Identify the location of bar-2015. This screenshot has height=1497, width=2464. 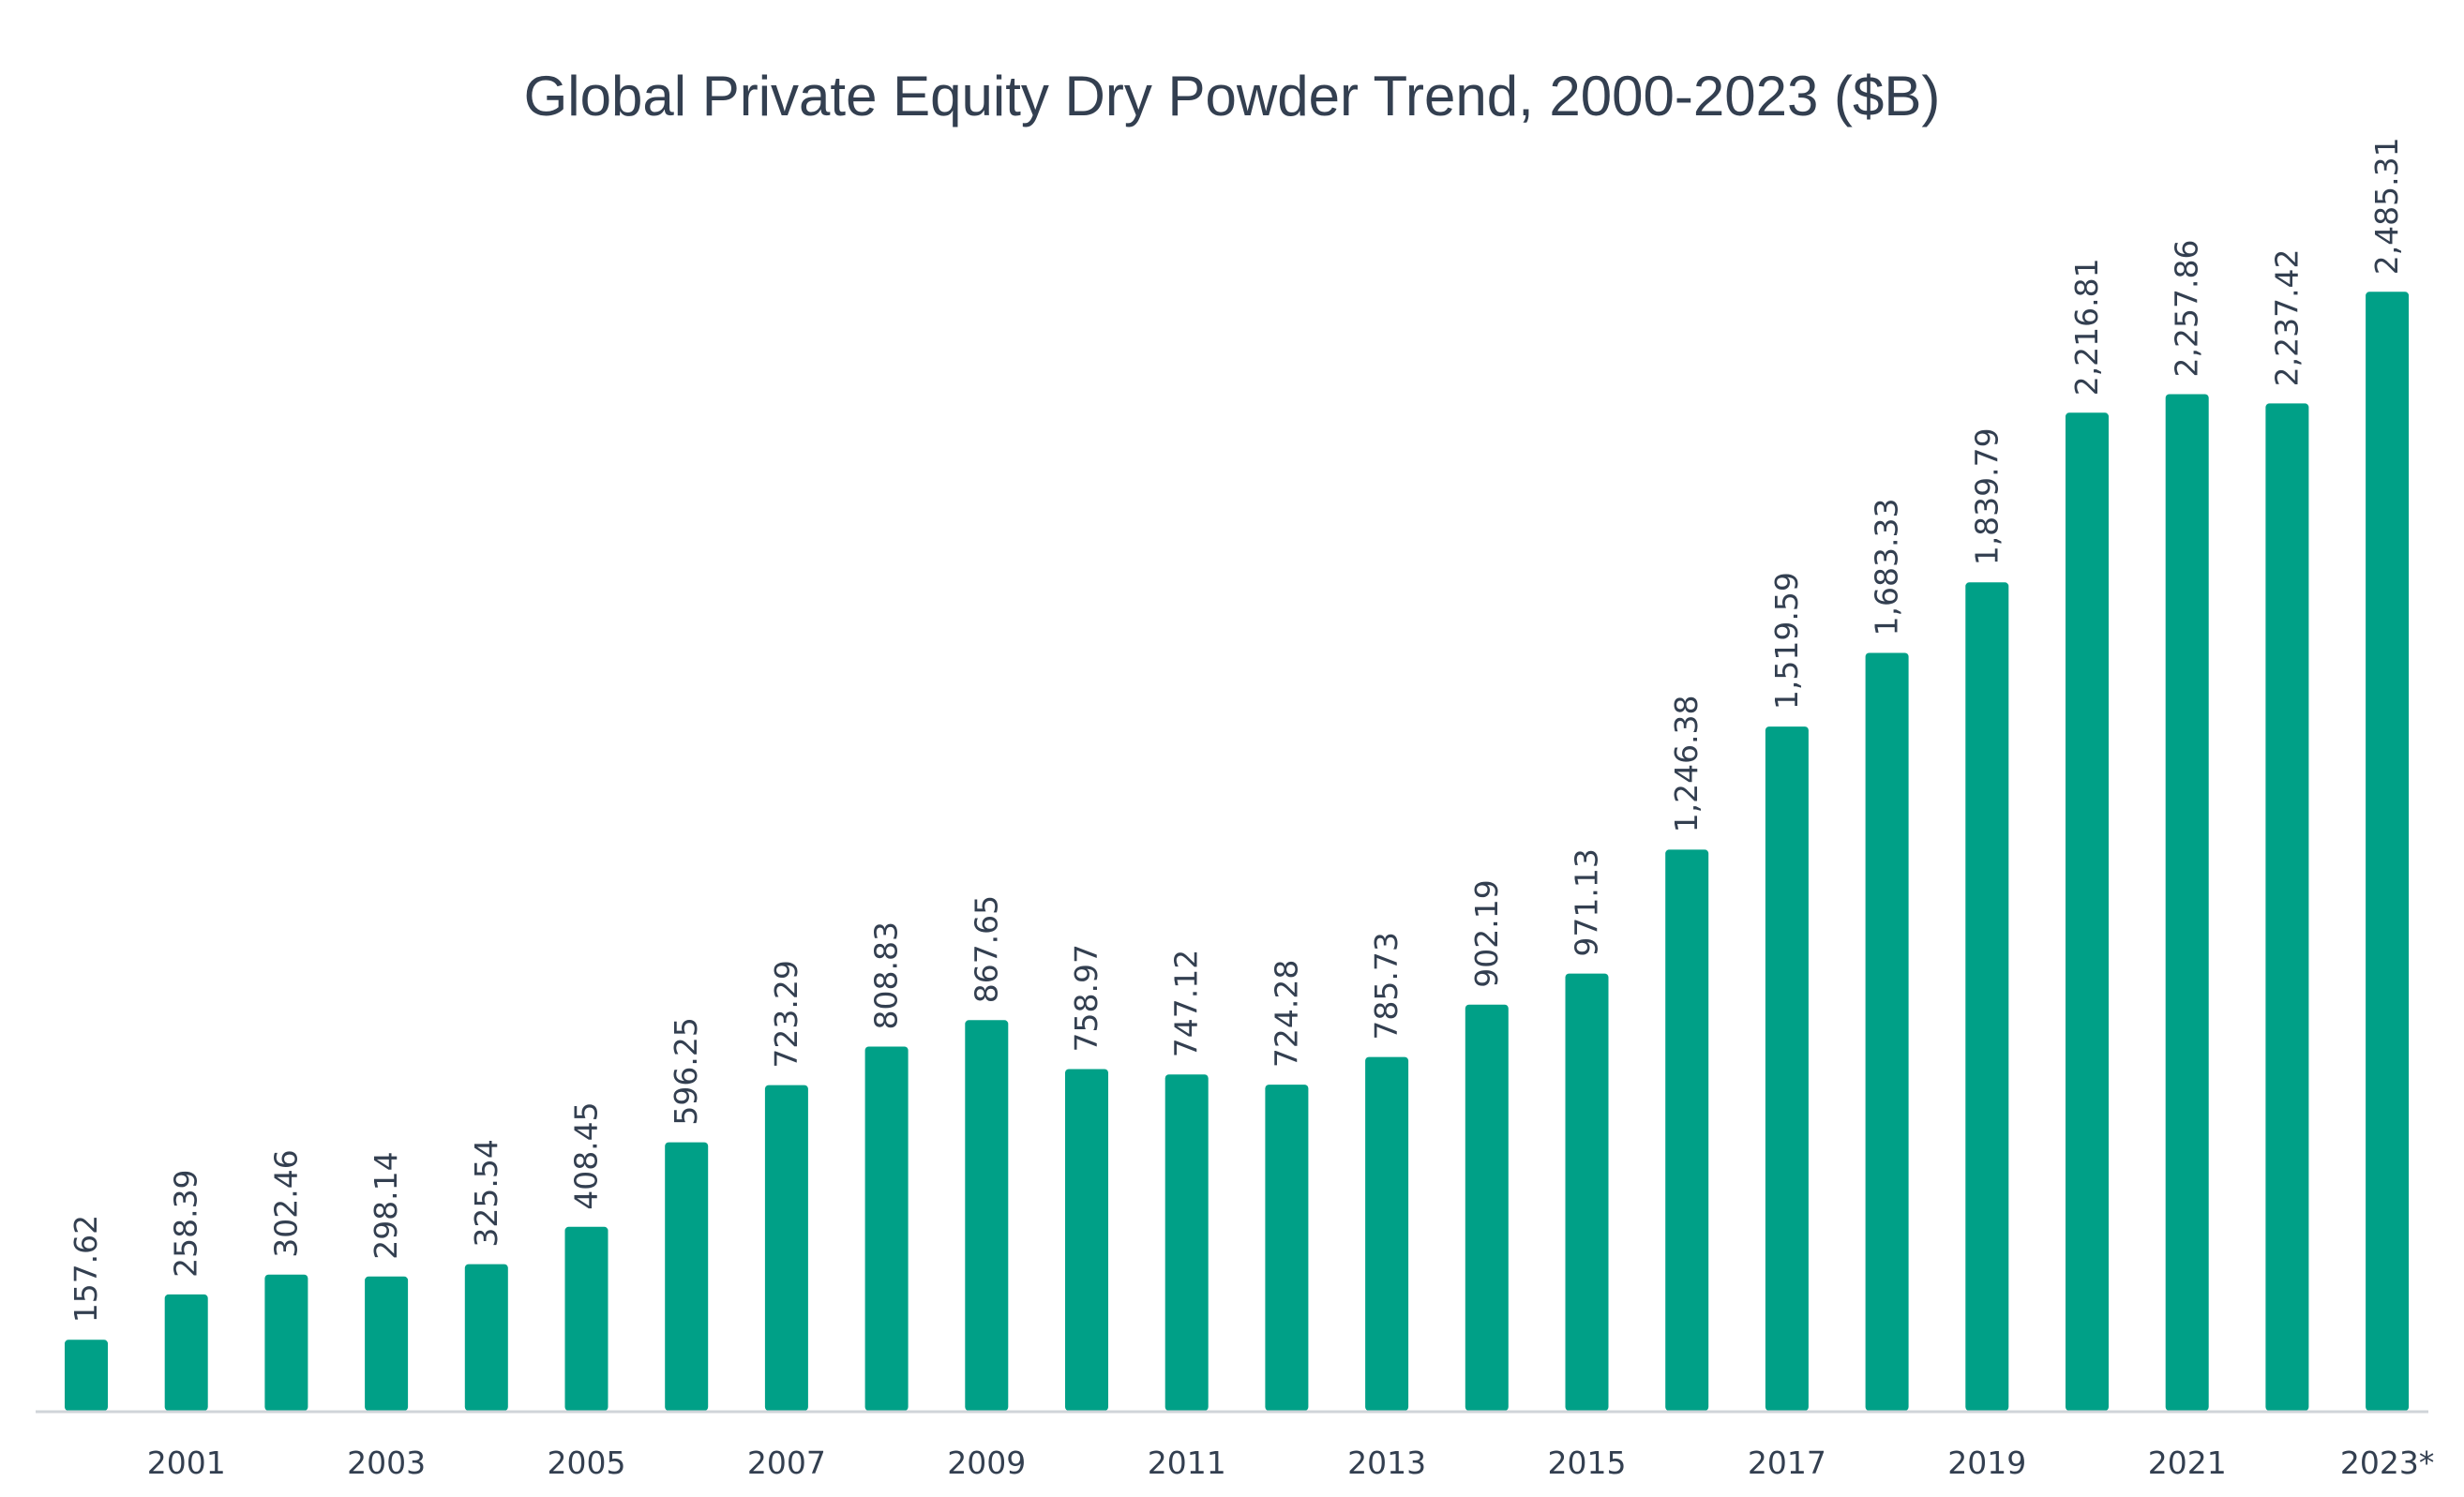
(1587, 1192).